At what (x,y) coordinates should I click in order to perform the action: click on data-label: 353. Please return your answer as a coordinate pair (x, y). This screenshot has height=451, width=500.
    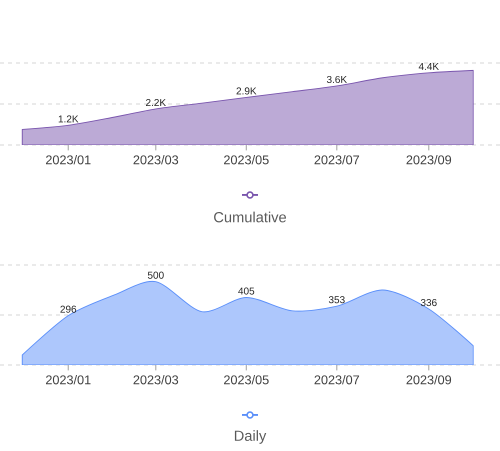
    Looking at the image, I should click on (336, 300).